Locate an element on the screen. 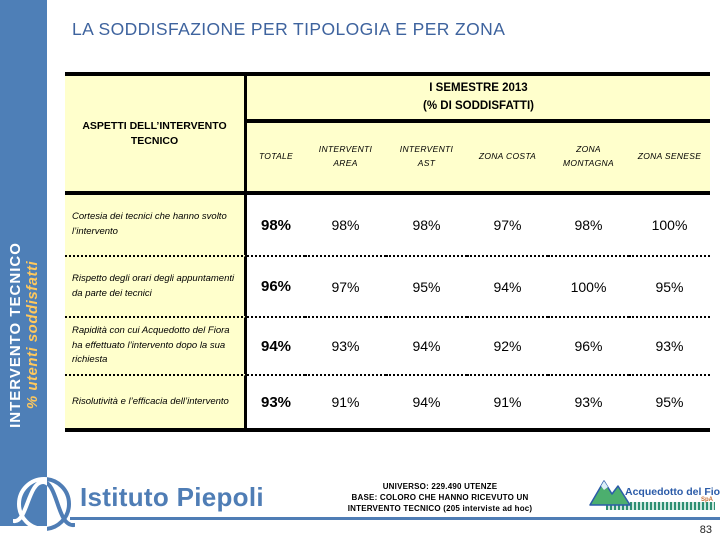 This screenshot has width=720, height=540. table-period-header: I SEMESTRE 2013 (% DI SODDISFATTI) is located at coordinates (478, 99).